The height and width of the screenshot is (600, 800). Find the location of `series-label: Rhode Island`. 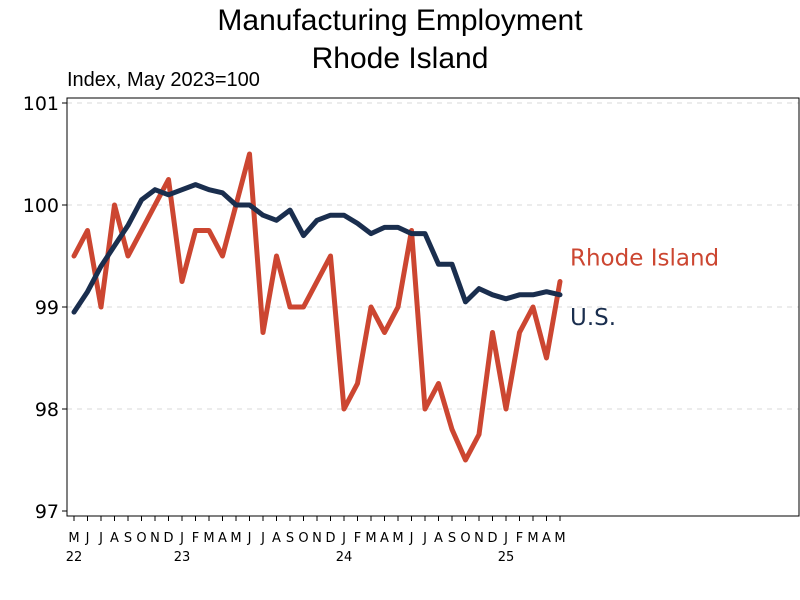

series-label: Rhode Island is located at coordinates (644, 259).